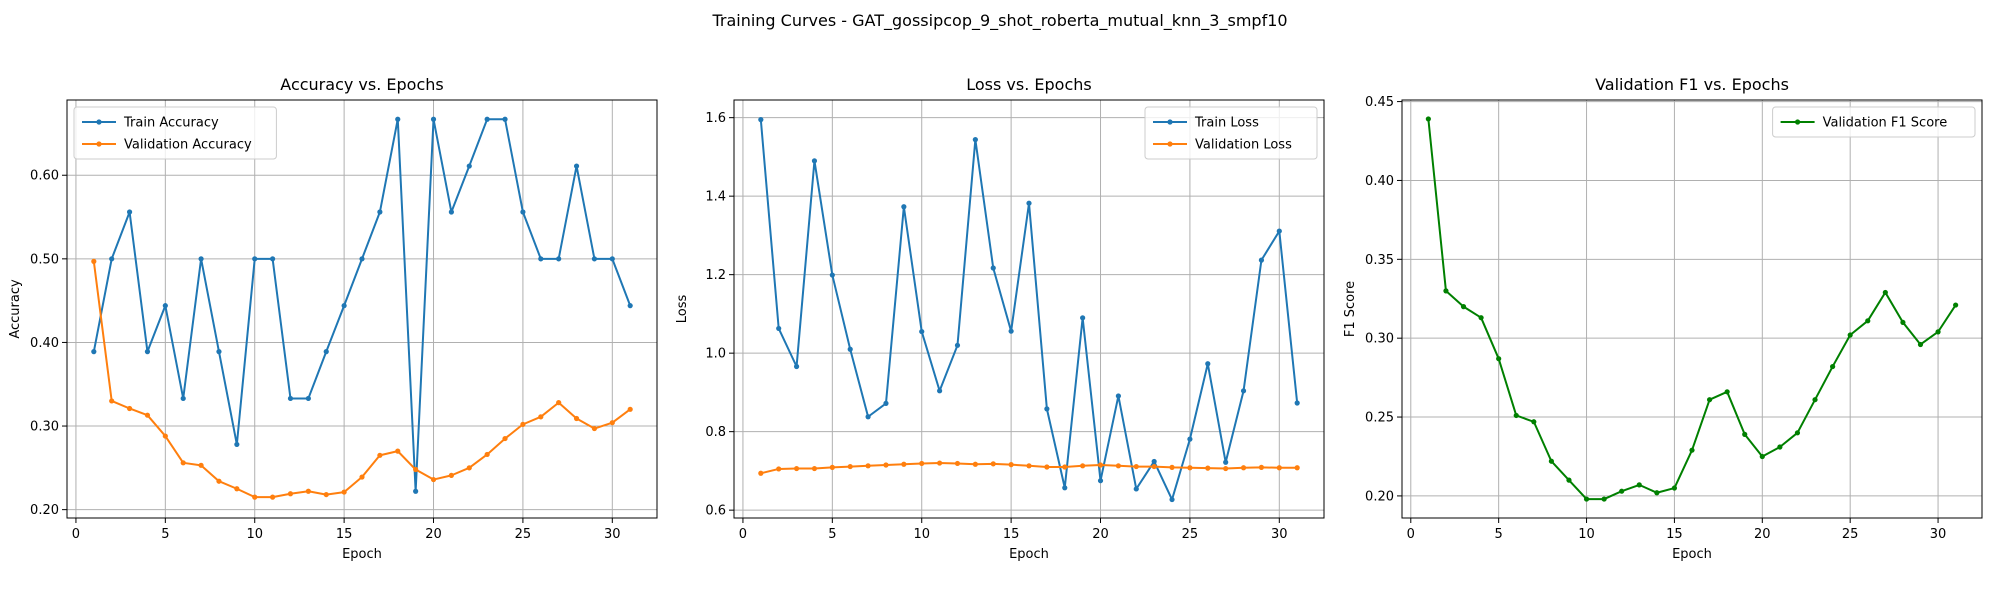  What do you see at coordinates (171, 123) in the screenshot?
I see `train-accuracy-legend-label: Train Accuracy` at bounding box center [171, 123].